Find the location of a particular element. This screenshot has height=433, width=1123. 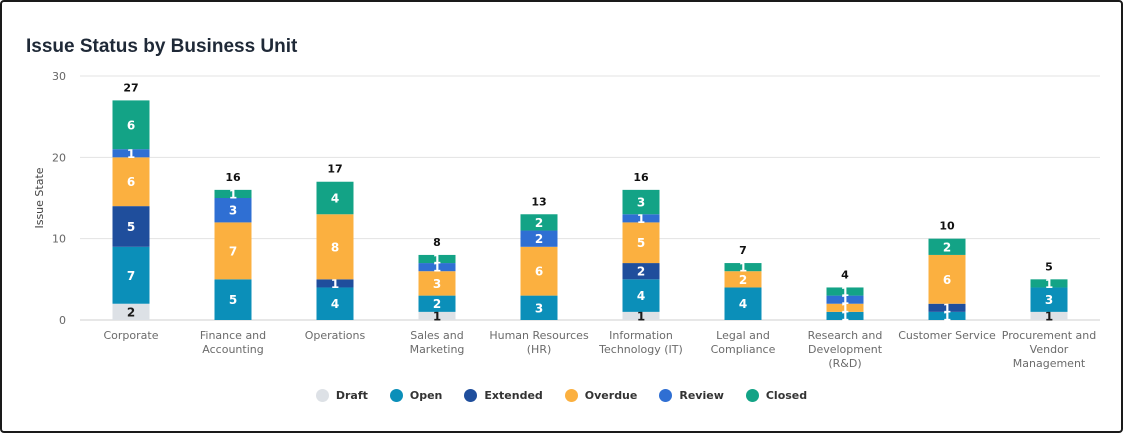

legend-item-extended: Extended is located at coordinates (503, 395).